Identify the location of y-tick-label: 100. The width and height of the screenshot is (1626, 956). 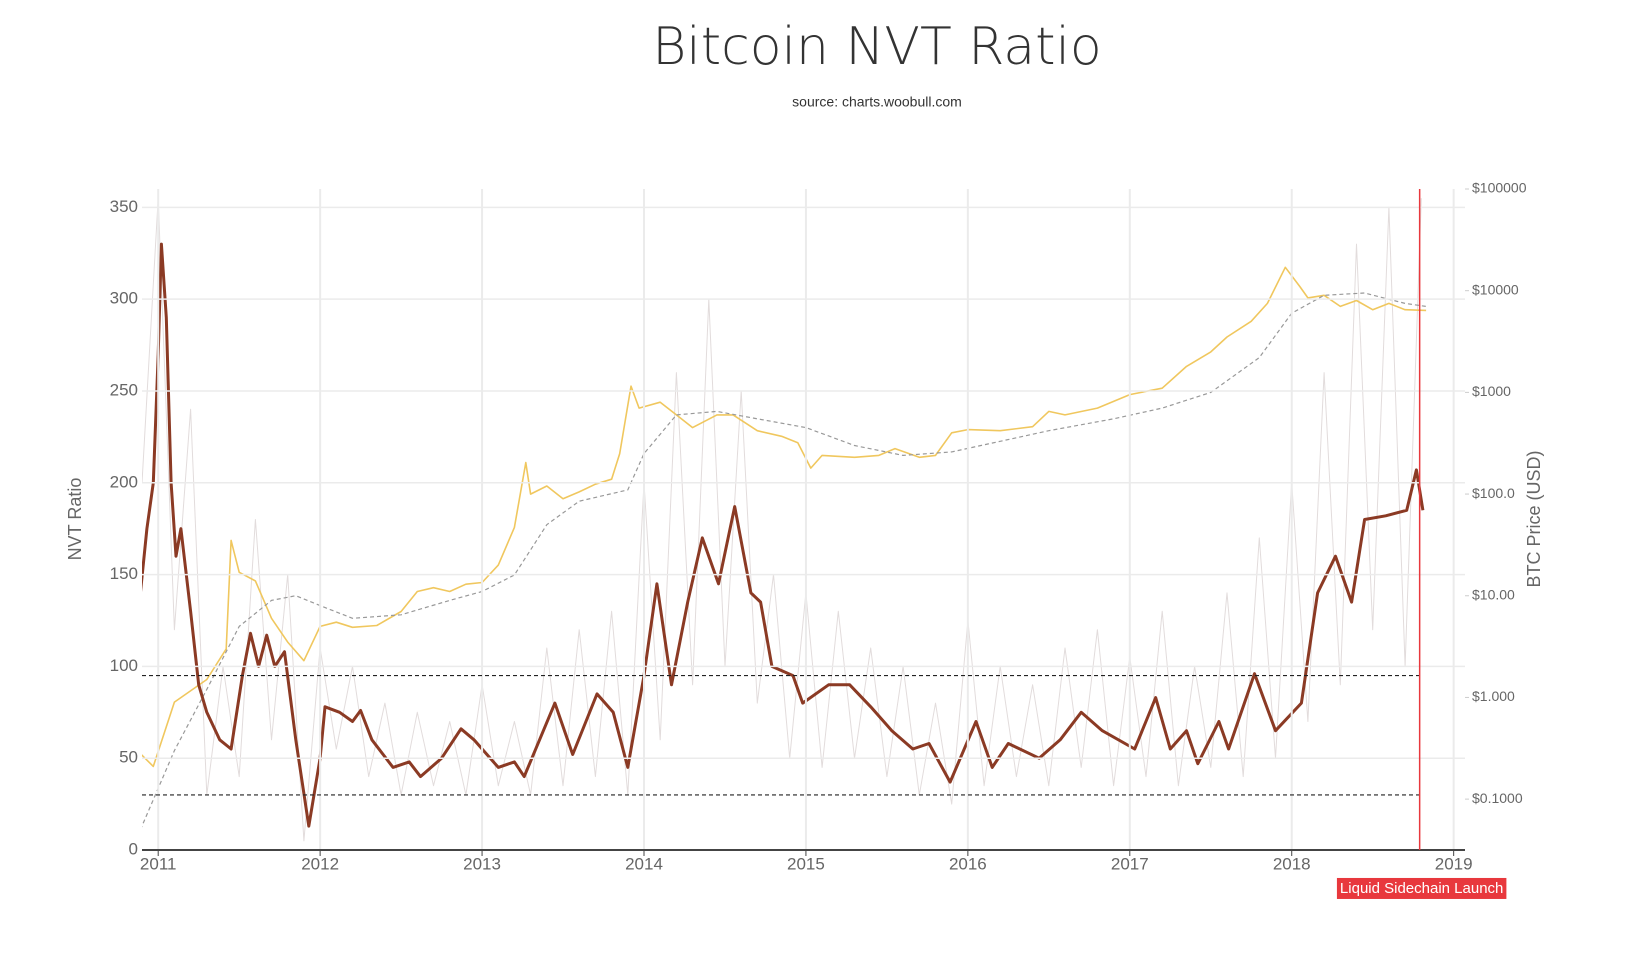
(124, 665).